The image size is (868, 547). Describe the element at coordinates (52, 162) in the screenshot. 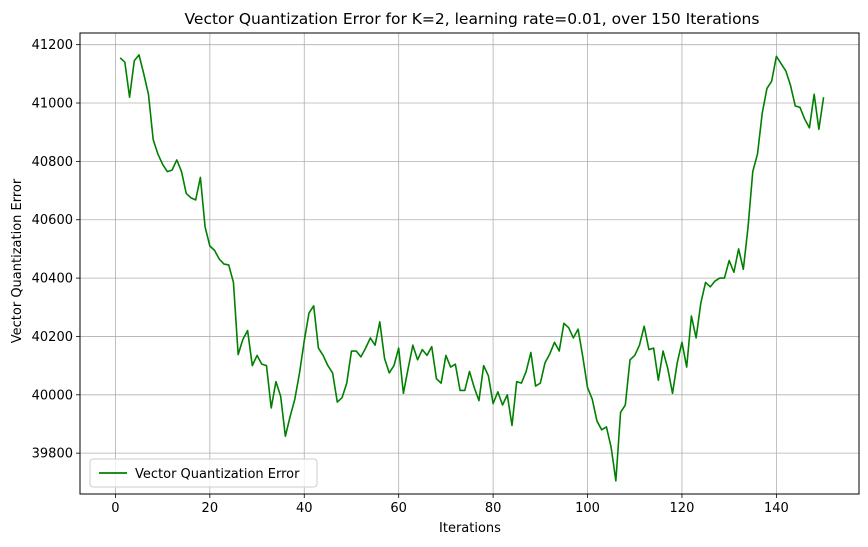

I see `y-tick-label: 40800` at that location.